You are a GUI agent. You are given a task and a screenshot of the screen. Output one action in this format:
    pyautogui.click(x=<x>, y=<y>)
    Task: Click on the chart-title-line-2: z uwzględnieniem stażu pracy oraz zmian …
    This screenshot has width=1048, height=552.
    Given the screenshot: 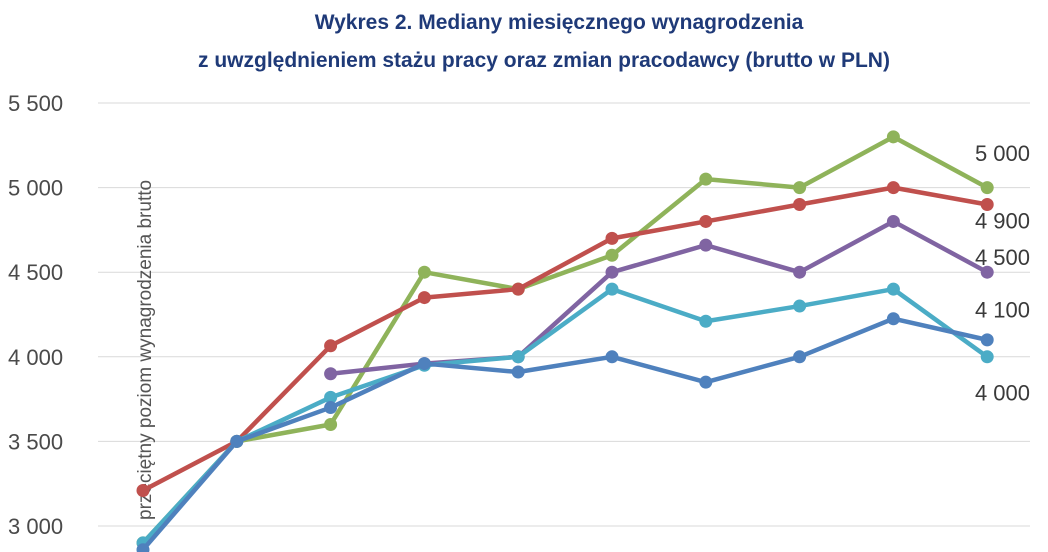 What is the action you would take?
    pyautogui.click(x=544, y=60)
    